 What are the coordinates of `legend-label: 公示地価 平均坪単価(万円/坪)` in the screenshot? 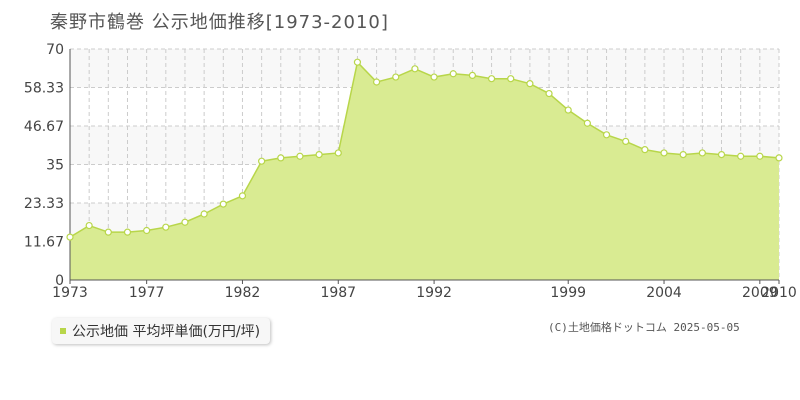 It's located at (166, 332).